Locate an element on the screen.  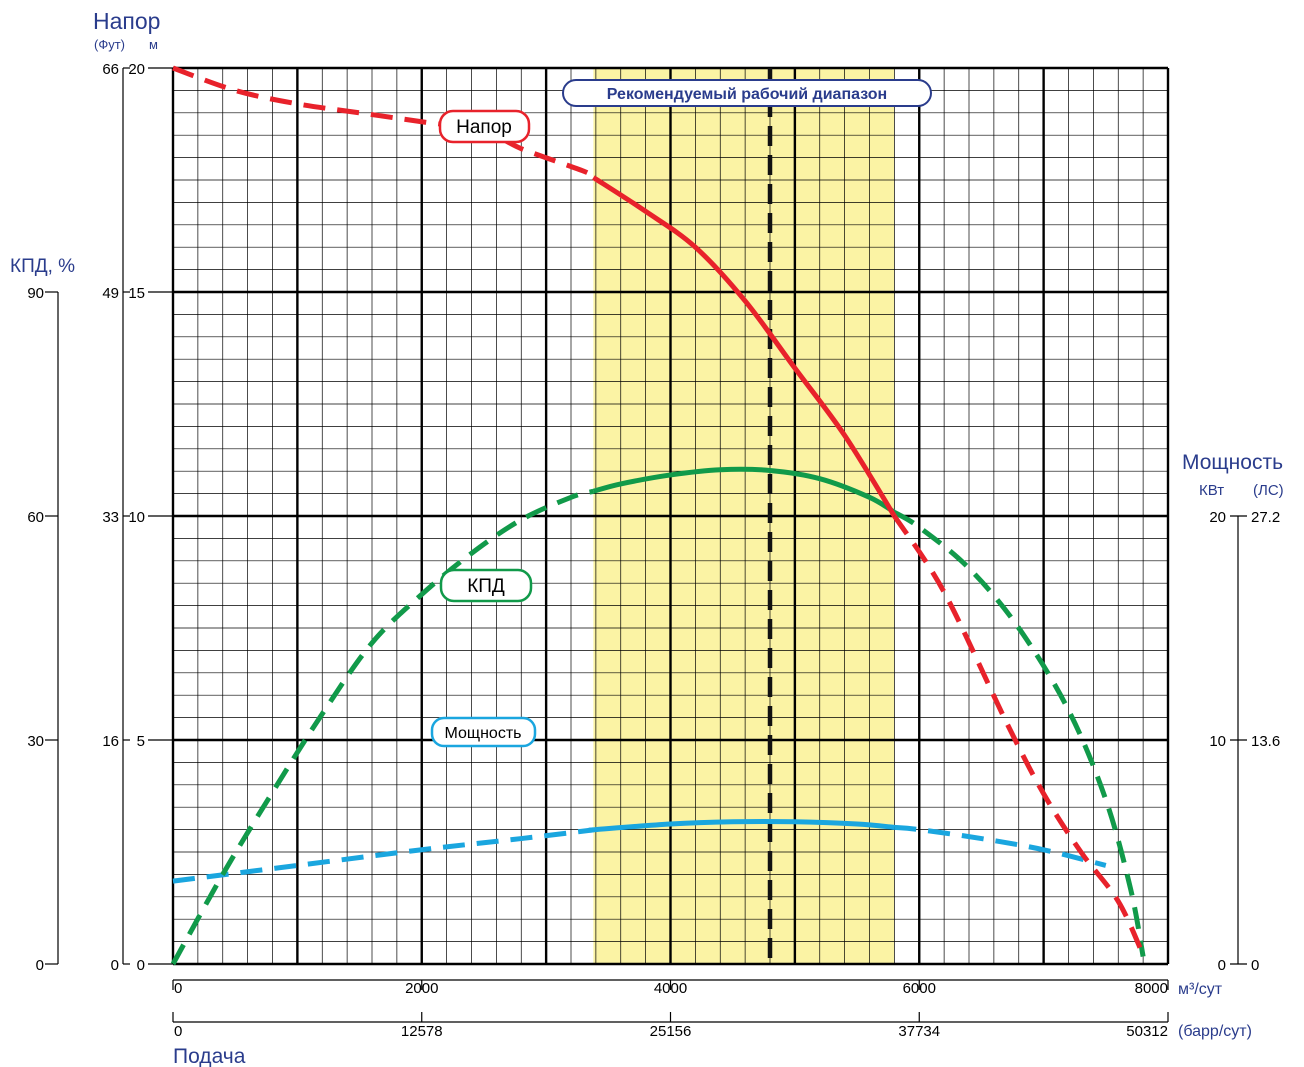
head-curve-label-text: Напор is located at coordinates (484, 127).